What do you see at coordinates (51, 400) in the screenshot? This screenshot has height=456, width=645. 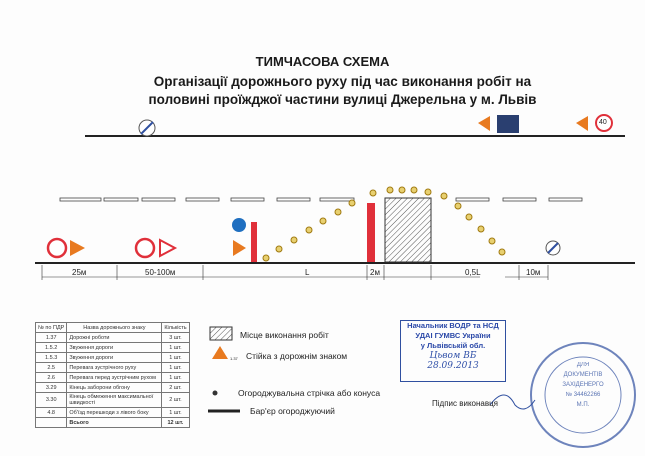 I see `table-cell: 3.30` at bounding box center [51, 400].